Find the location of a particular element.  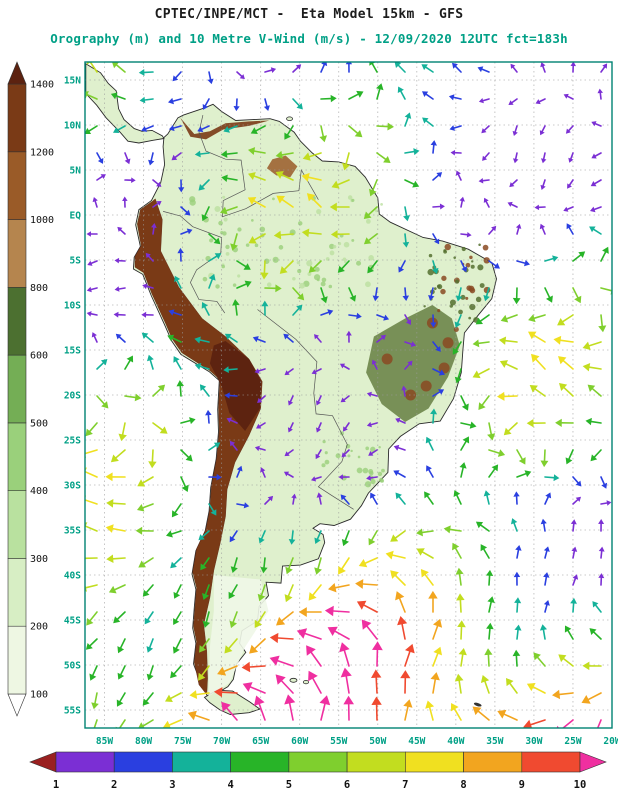

falkland-islands is located at coordinates (305, 682).